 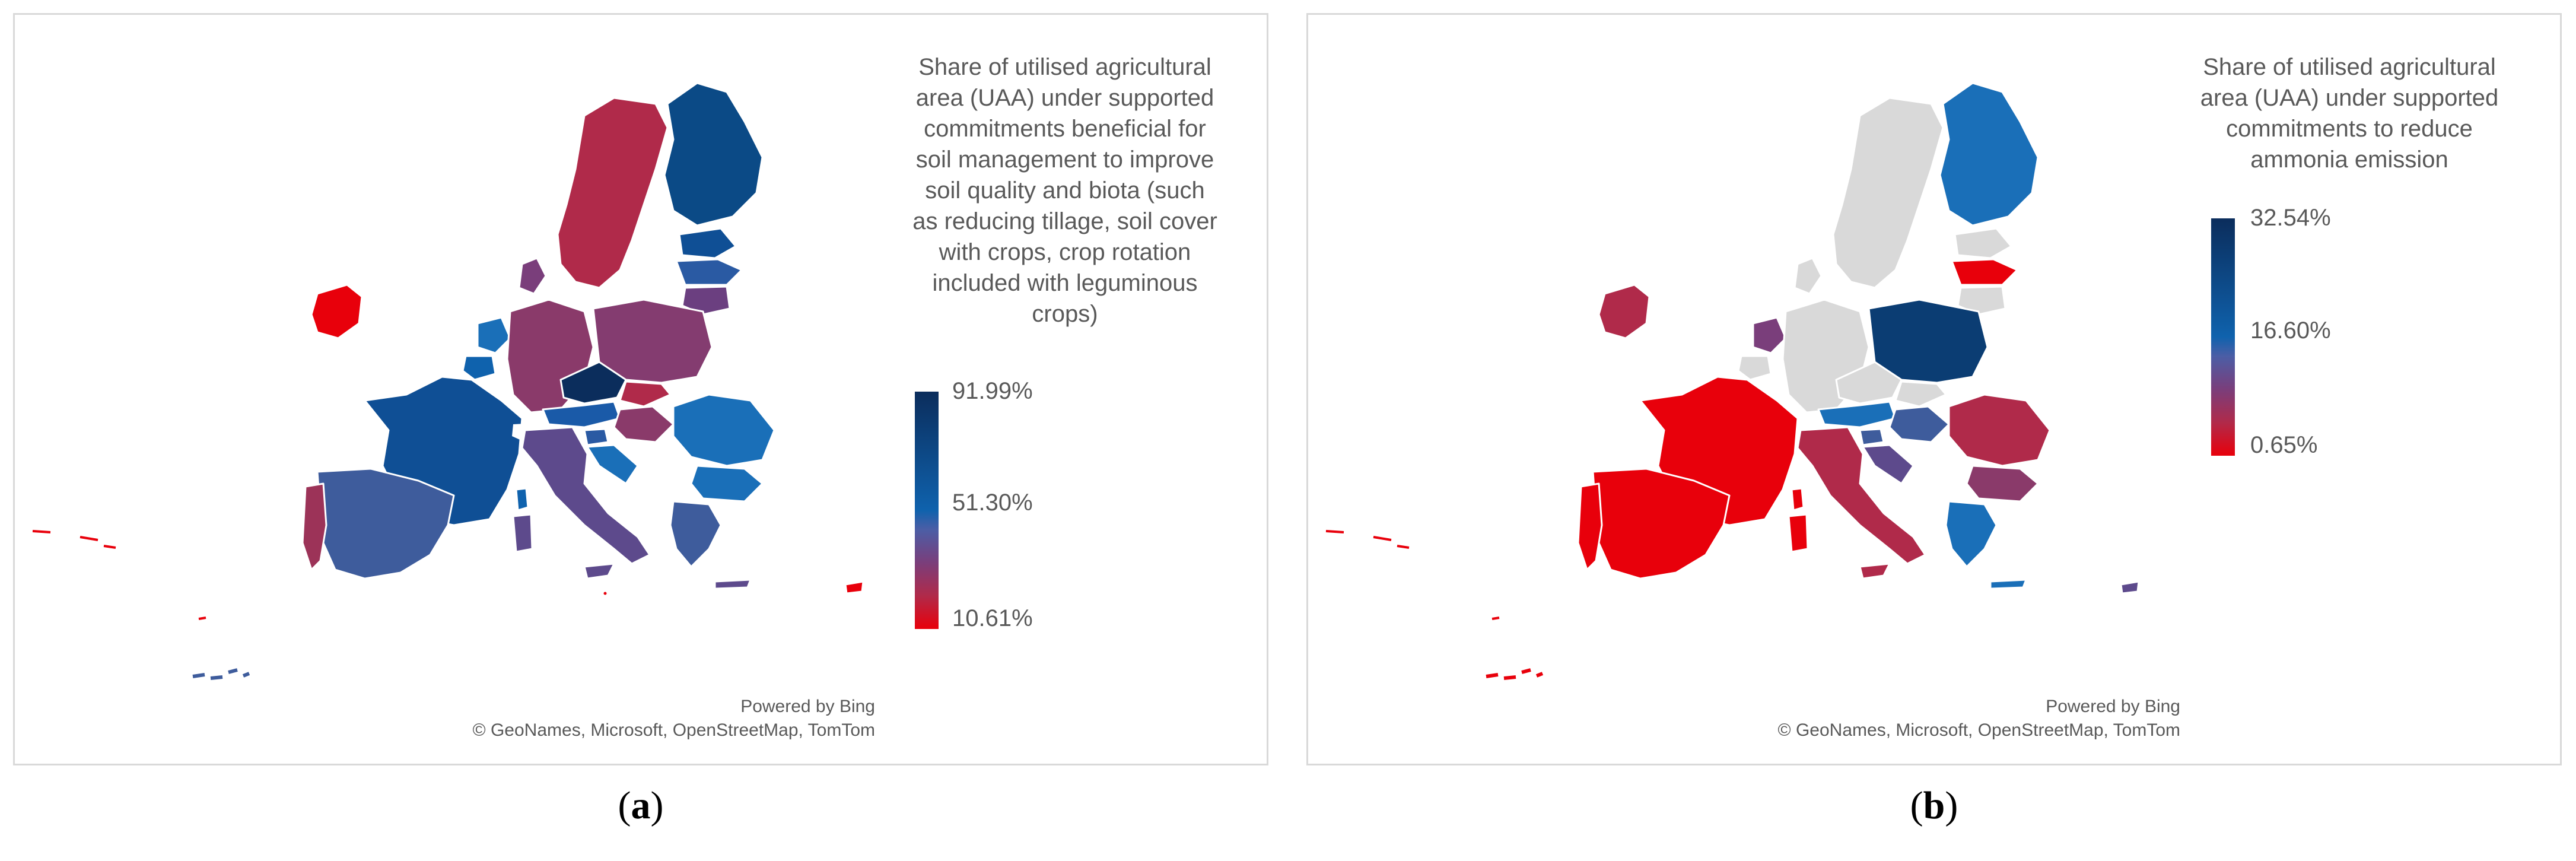 I want to click on caption-b: (b), so click(x=1934, y=805).